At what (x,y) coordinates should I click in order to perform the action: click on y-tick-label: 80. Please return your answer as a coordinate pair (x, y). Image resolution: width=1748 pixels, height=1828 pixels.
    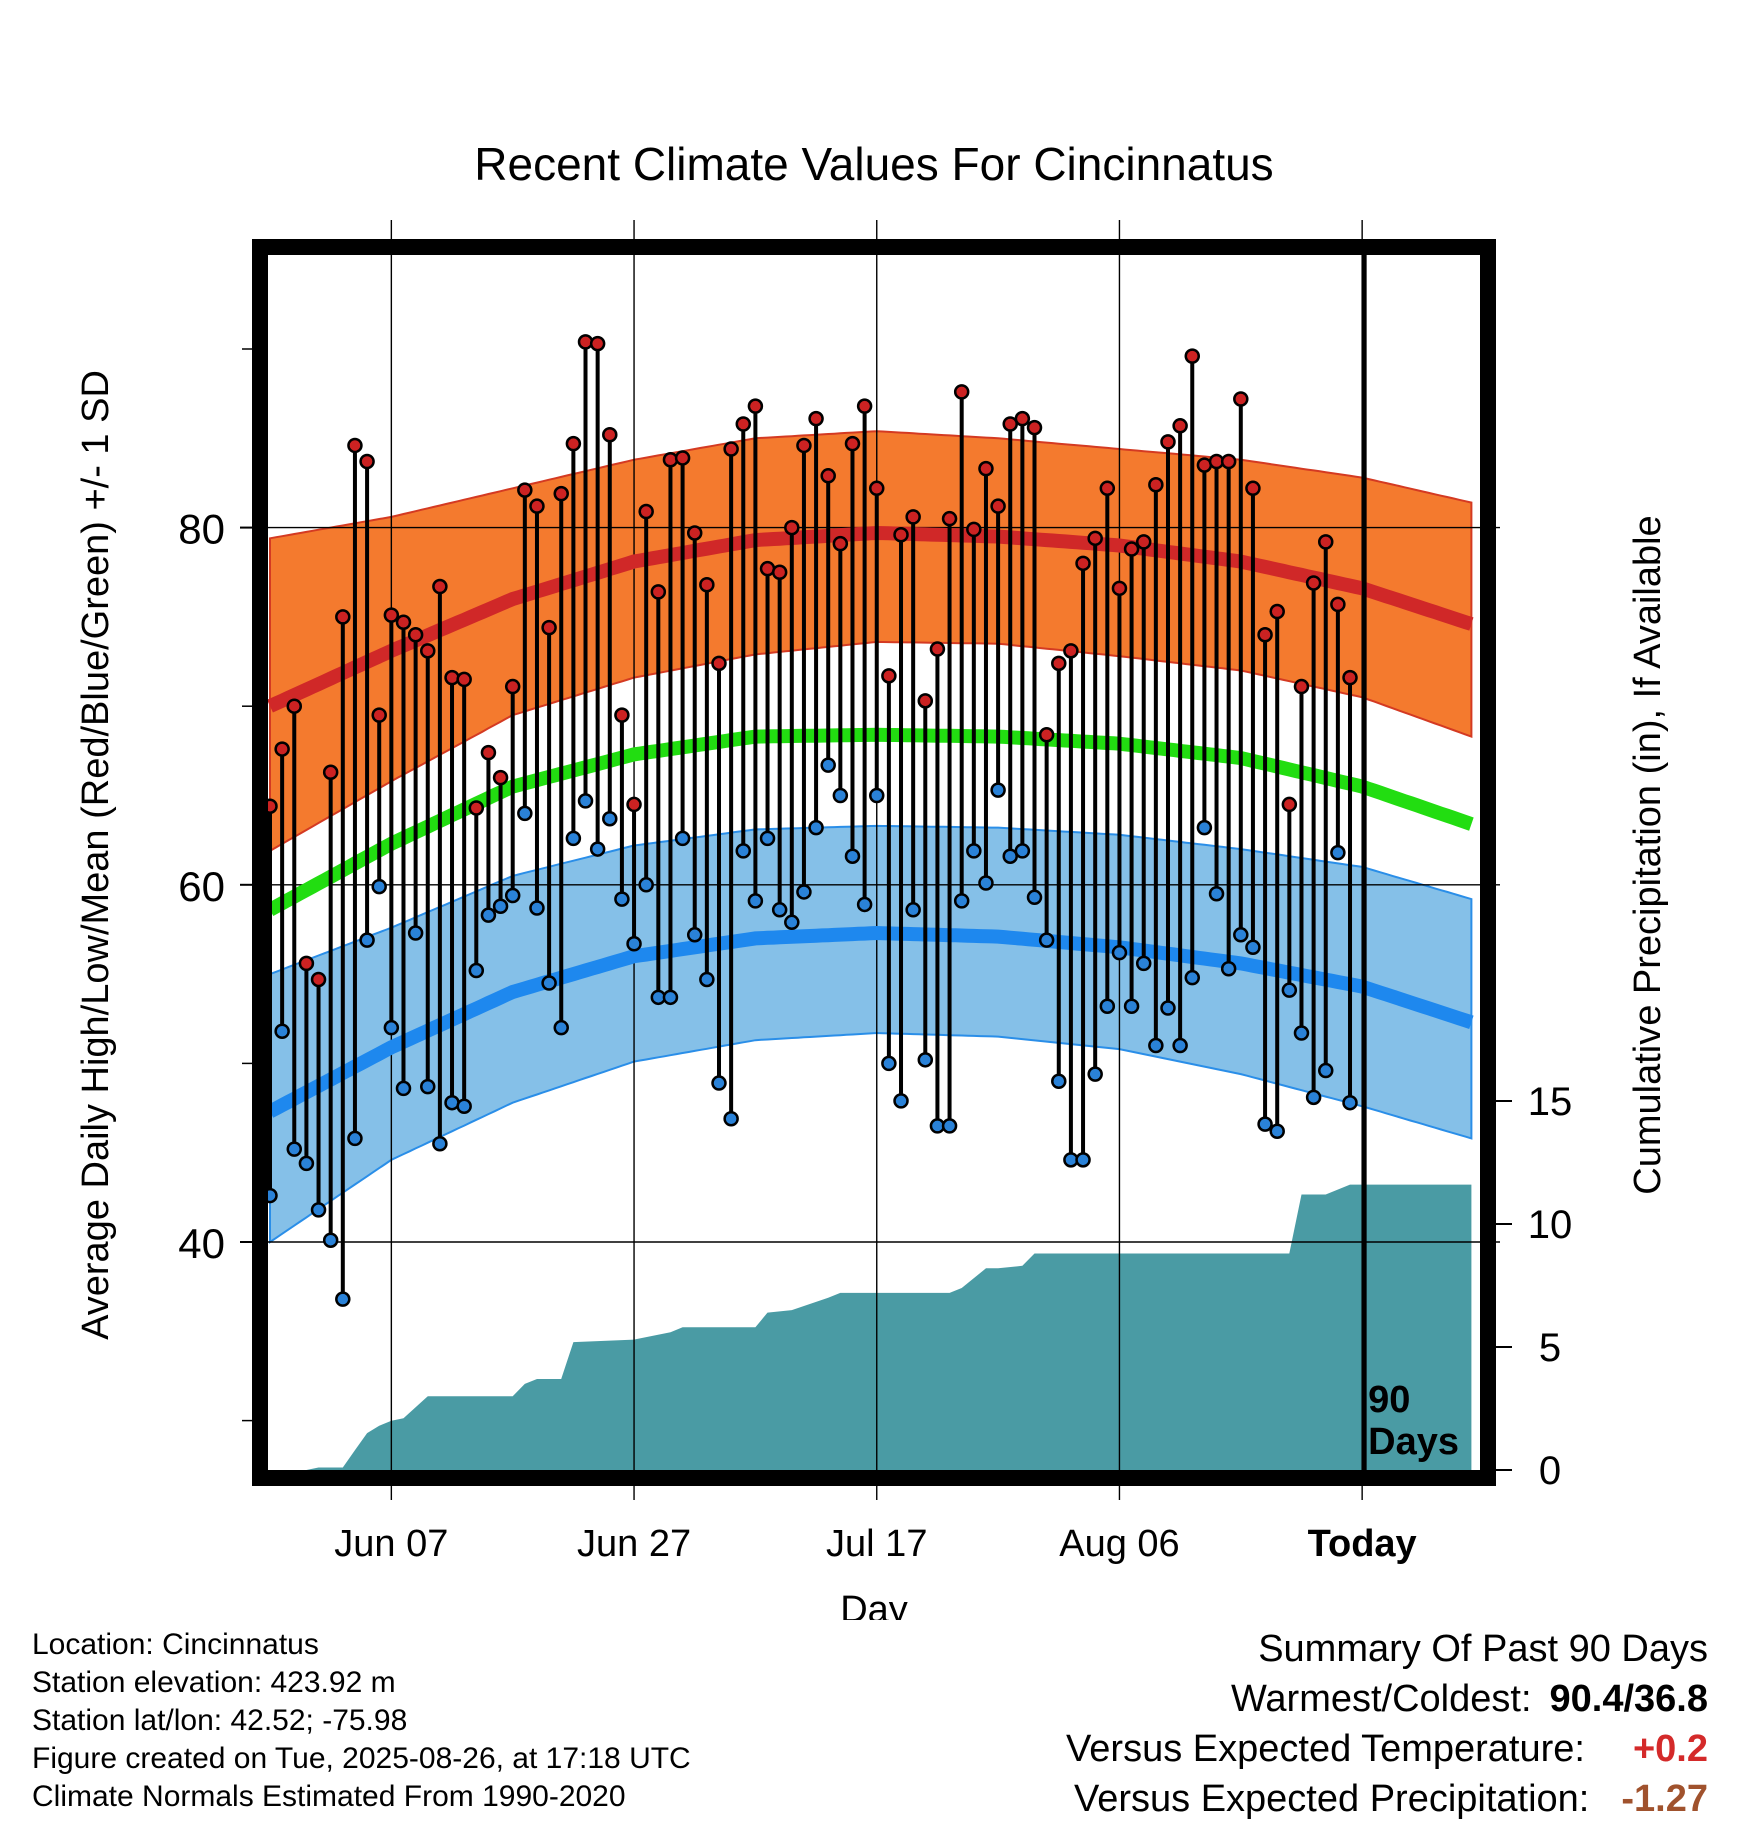
    Looking at the image, I should click on (201, 529).